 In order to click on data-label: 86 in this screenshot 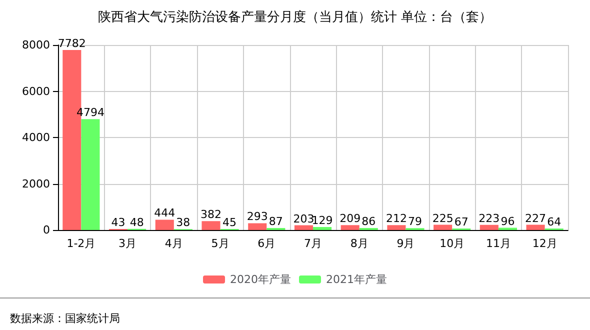, I will do `click(369, 221)`.